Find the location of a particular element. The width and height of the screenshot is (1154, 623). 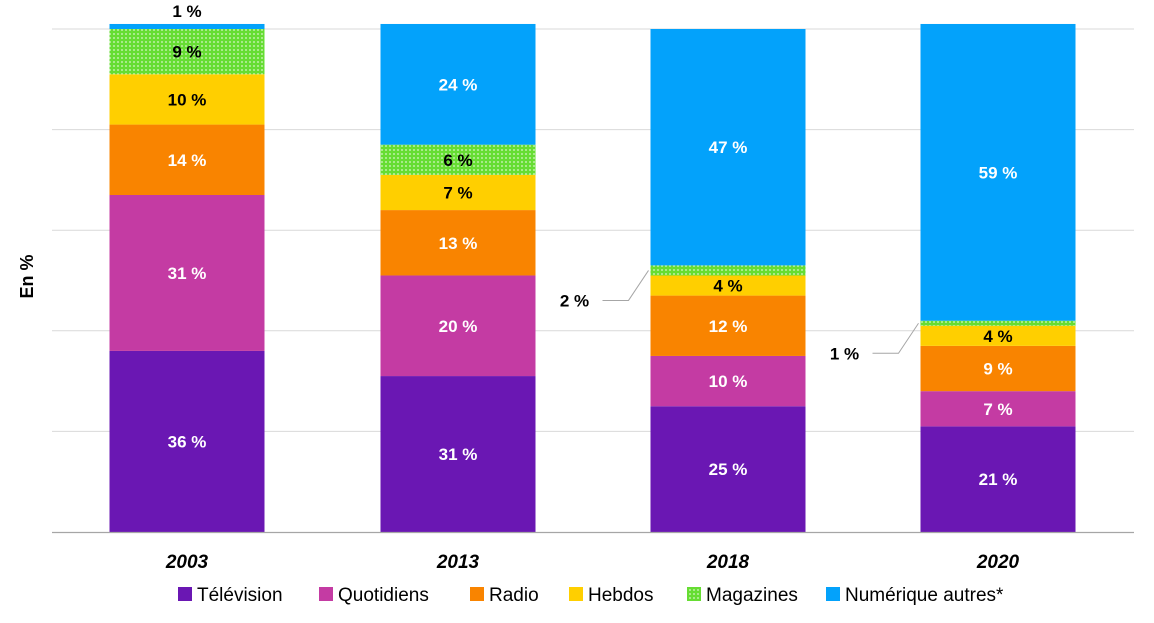

x-tick-2013: 2013 is located at coordinates (458, 562).